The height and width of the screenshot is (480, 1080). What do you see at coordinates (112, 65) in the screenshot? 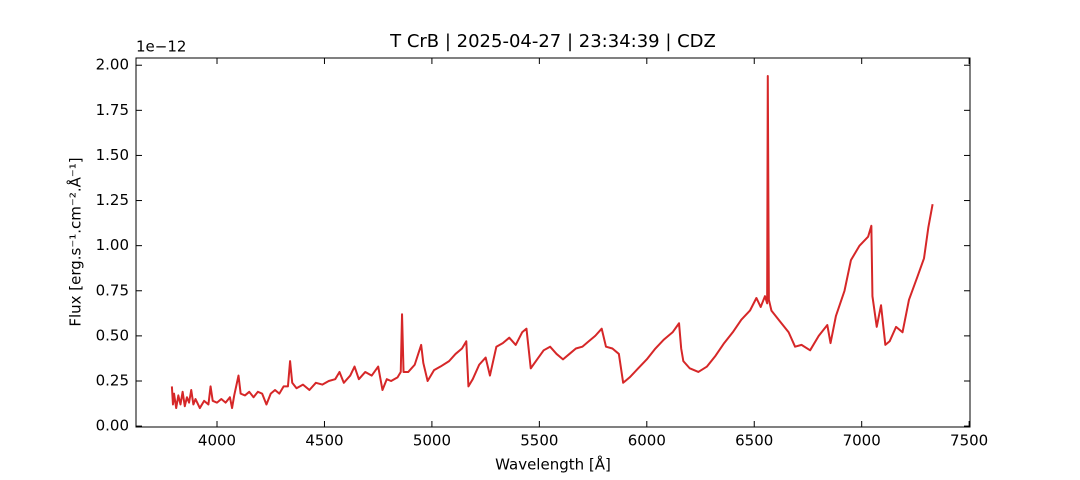
I see `y-tick-label: 2.00` at bounding box center [112, 65].